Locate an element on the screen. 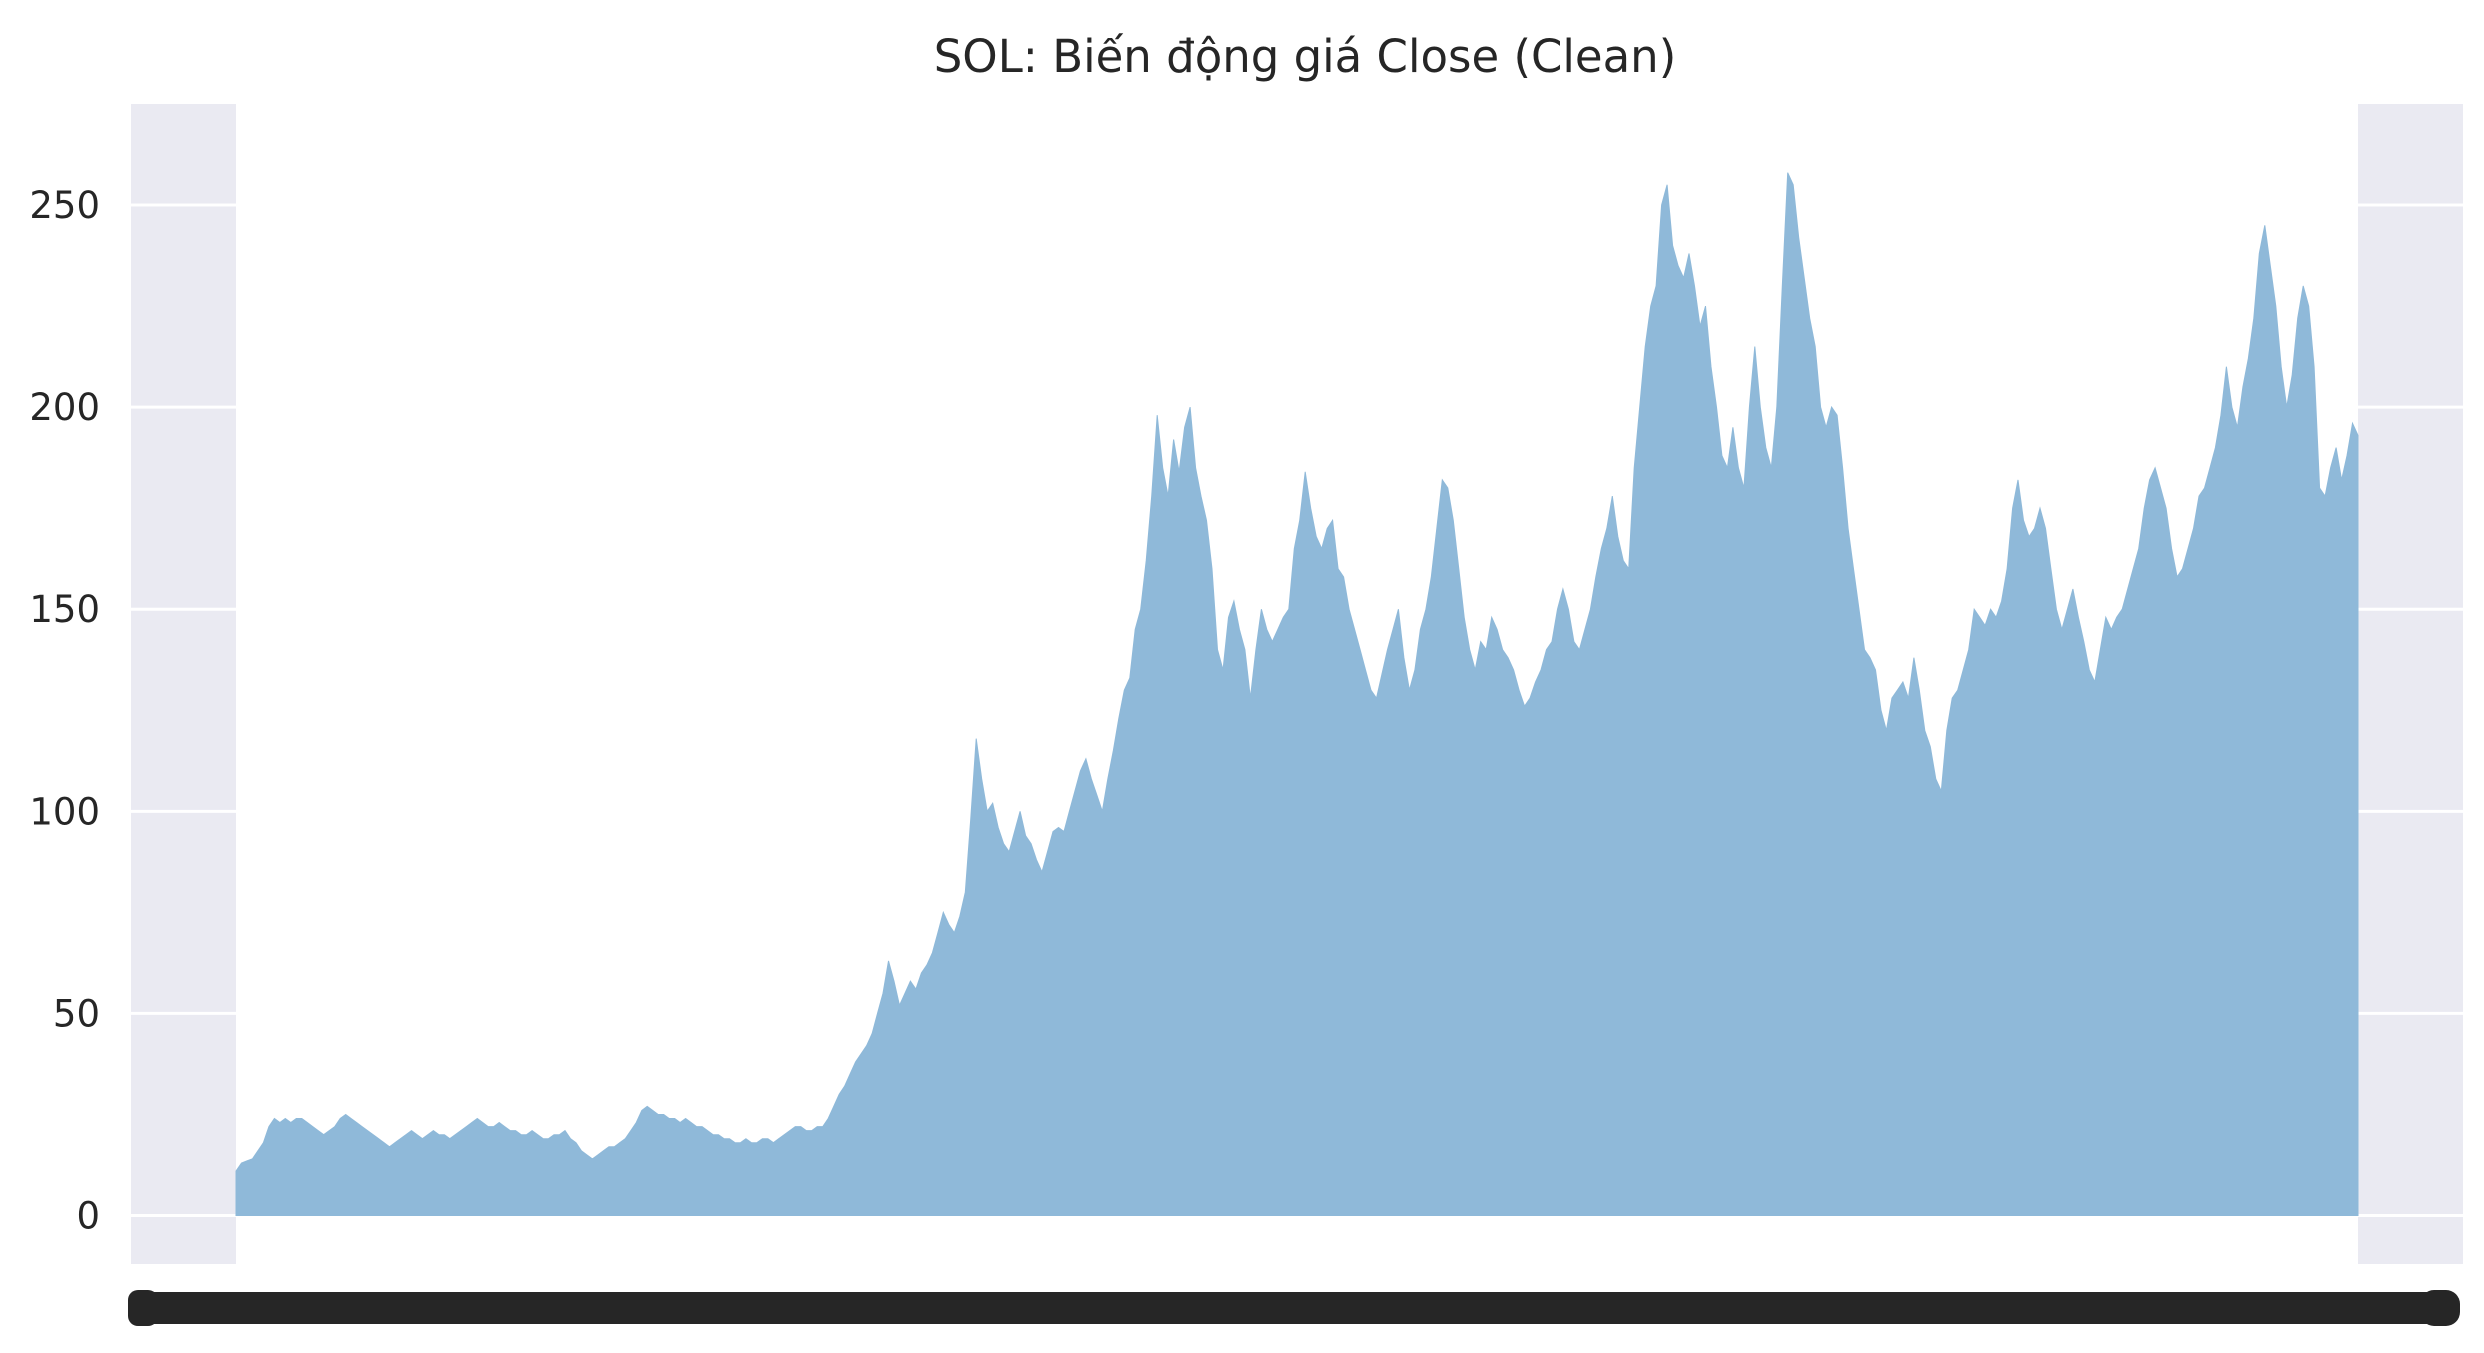 This screenshot has width=2484, height=1353. x-tick-labels-overlap is located at coordinates (1290, 1308).